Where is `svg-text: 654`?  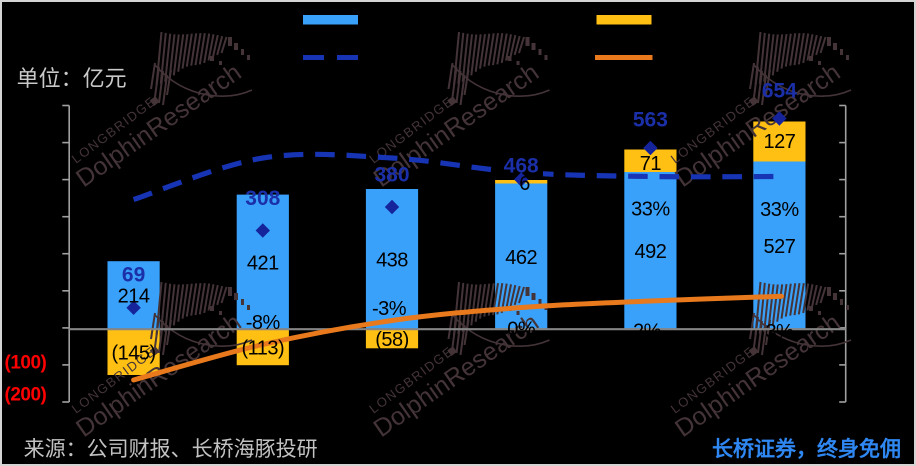
svg-text: 654 is located at coordinates (779, 90).